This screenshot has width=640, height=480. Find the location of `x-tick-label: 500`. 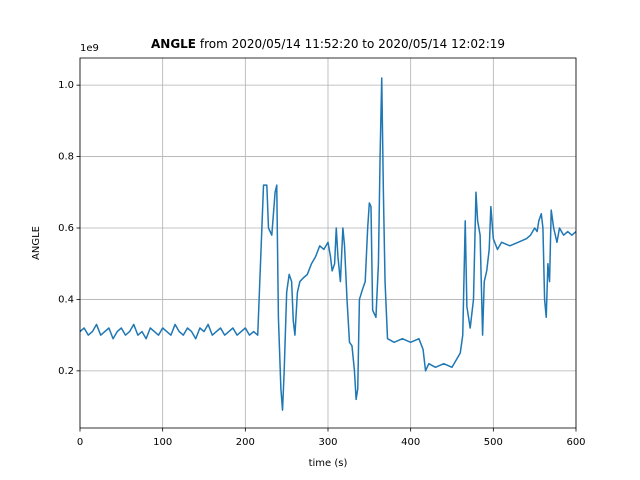

x-tick-label: 500 is located at coordinates (493, 442).